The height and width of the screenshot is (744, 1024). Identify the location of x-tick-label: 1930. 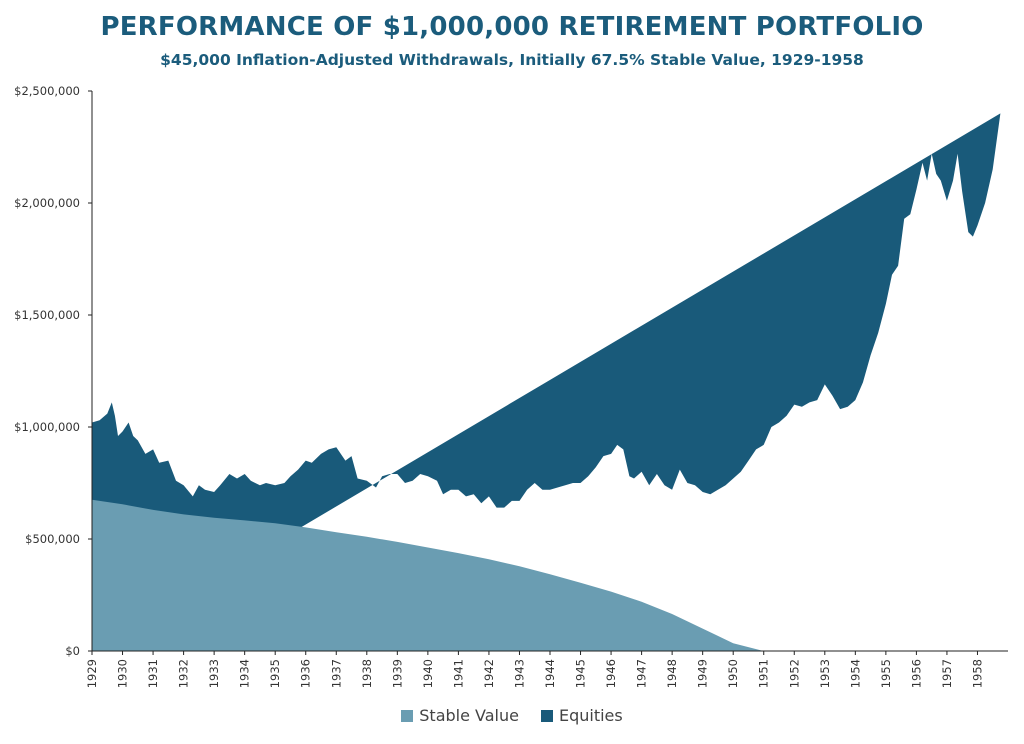
(123, 673).